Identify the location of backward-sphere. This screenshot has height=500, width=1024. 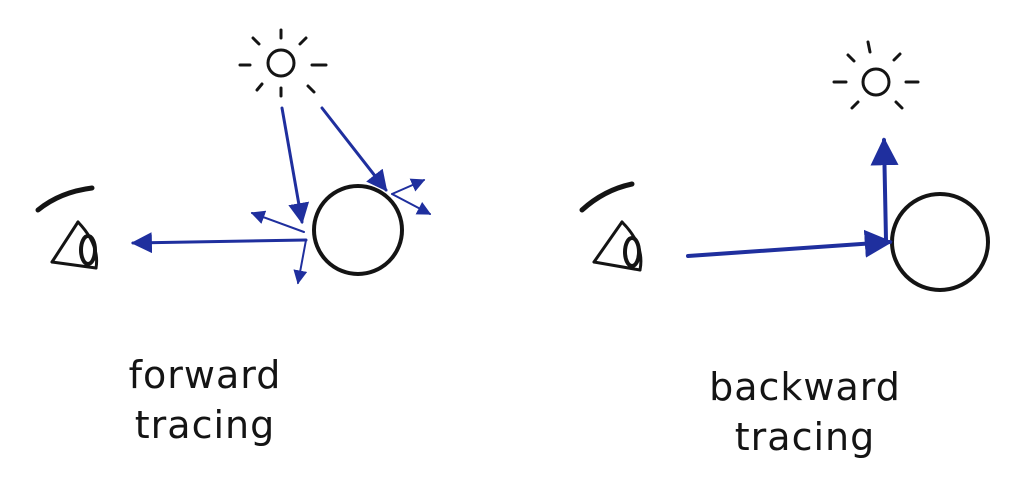
(940, 242).